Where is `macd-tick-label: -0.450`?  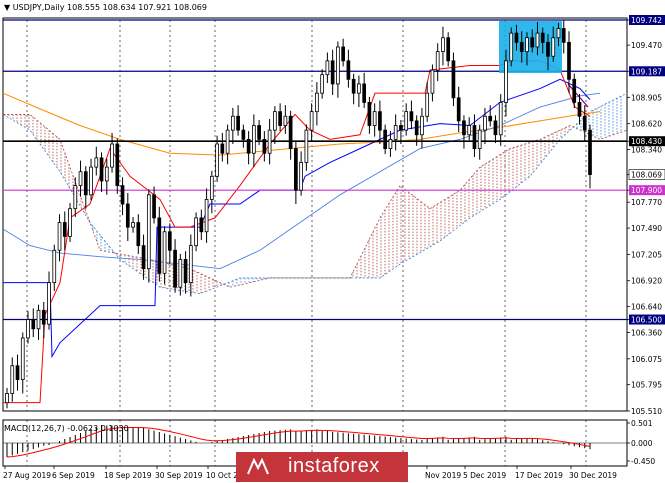 macd-tick-label: -0.450 is located at coordinates (643, 461).